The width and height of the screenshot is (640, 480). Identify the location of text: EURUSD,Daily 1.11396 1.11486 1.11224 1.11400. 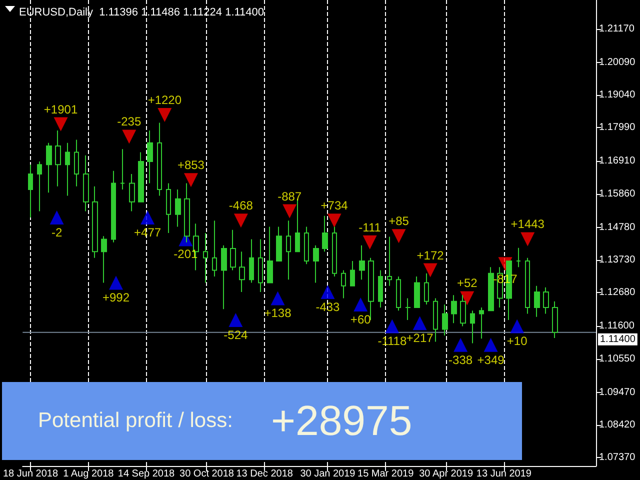
(141, 12).